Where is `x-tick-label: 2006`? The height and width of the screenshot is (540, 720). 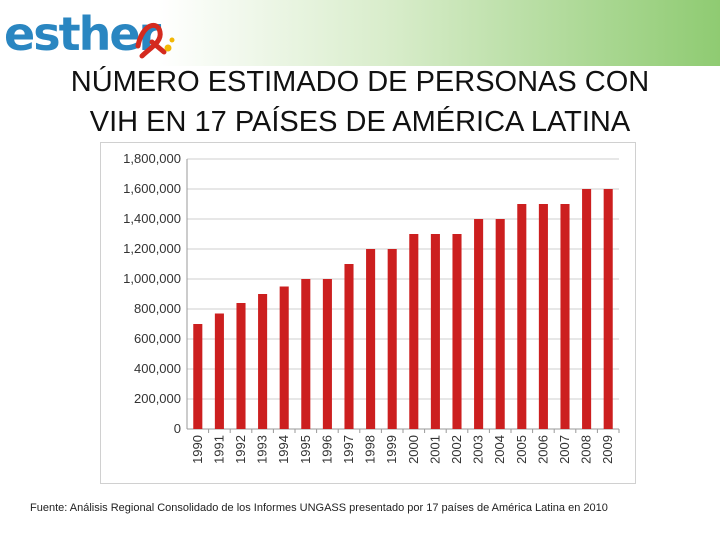
x-tick-label: 2006 is located at coordinates (542, 449).